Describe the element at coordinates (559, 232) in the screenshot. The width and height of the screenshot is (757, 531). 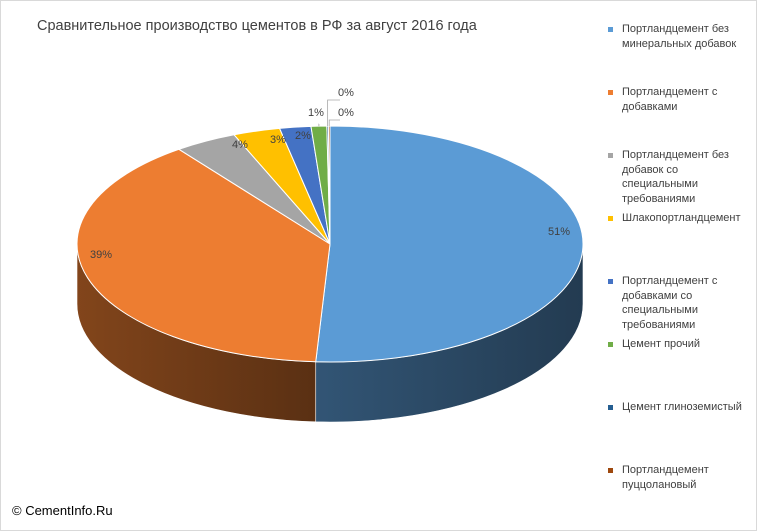
I see `data-label-0: 51%` at that location.